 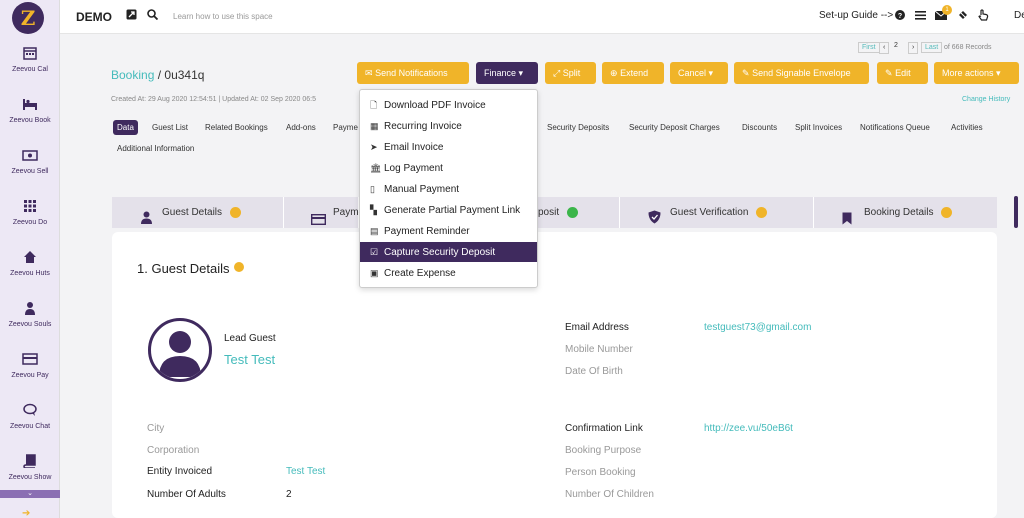 What do you see at coordinates (156, 148) in the screenshot?
I see `tab-additional-information: Additional Information` at bounding box center [156, 148].